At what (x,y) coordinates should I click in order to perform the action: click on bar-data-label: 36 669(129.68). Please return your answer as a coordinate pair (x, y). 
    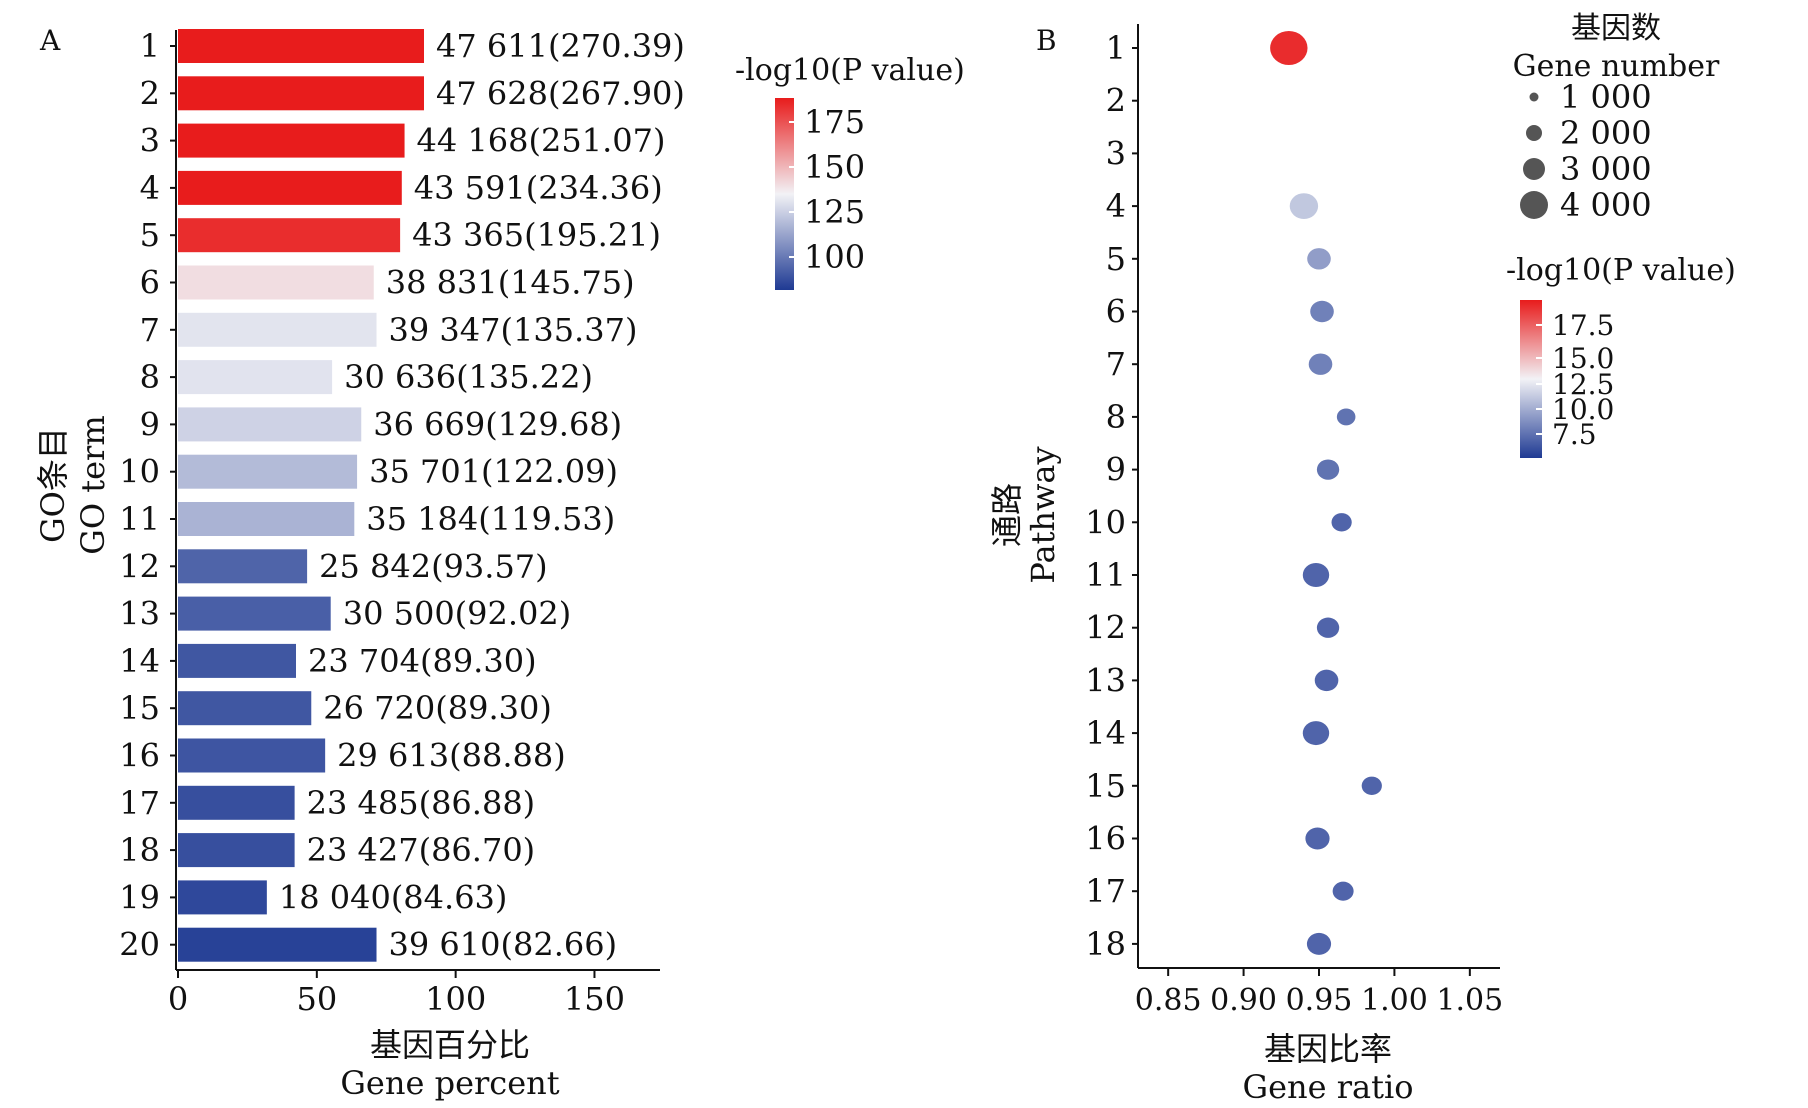
    Looking at the image, I should click on (497, 424).